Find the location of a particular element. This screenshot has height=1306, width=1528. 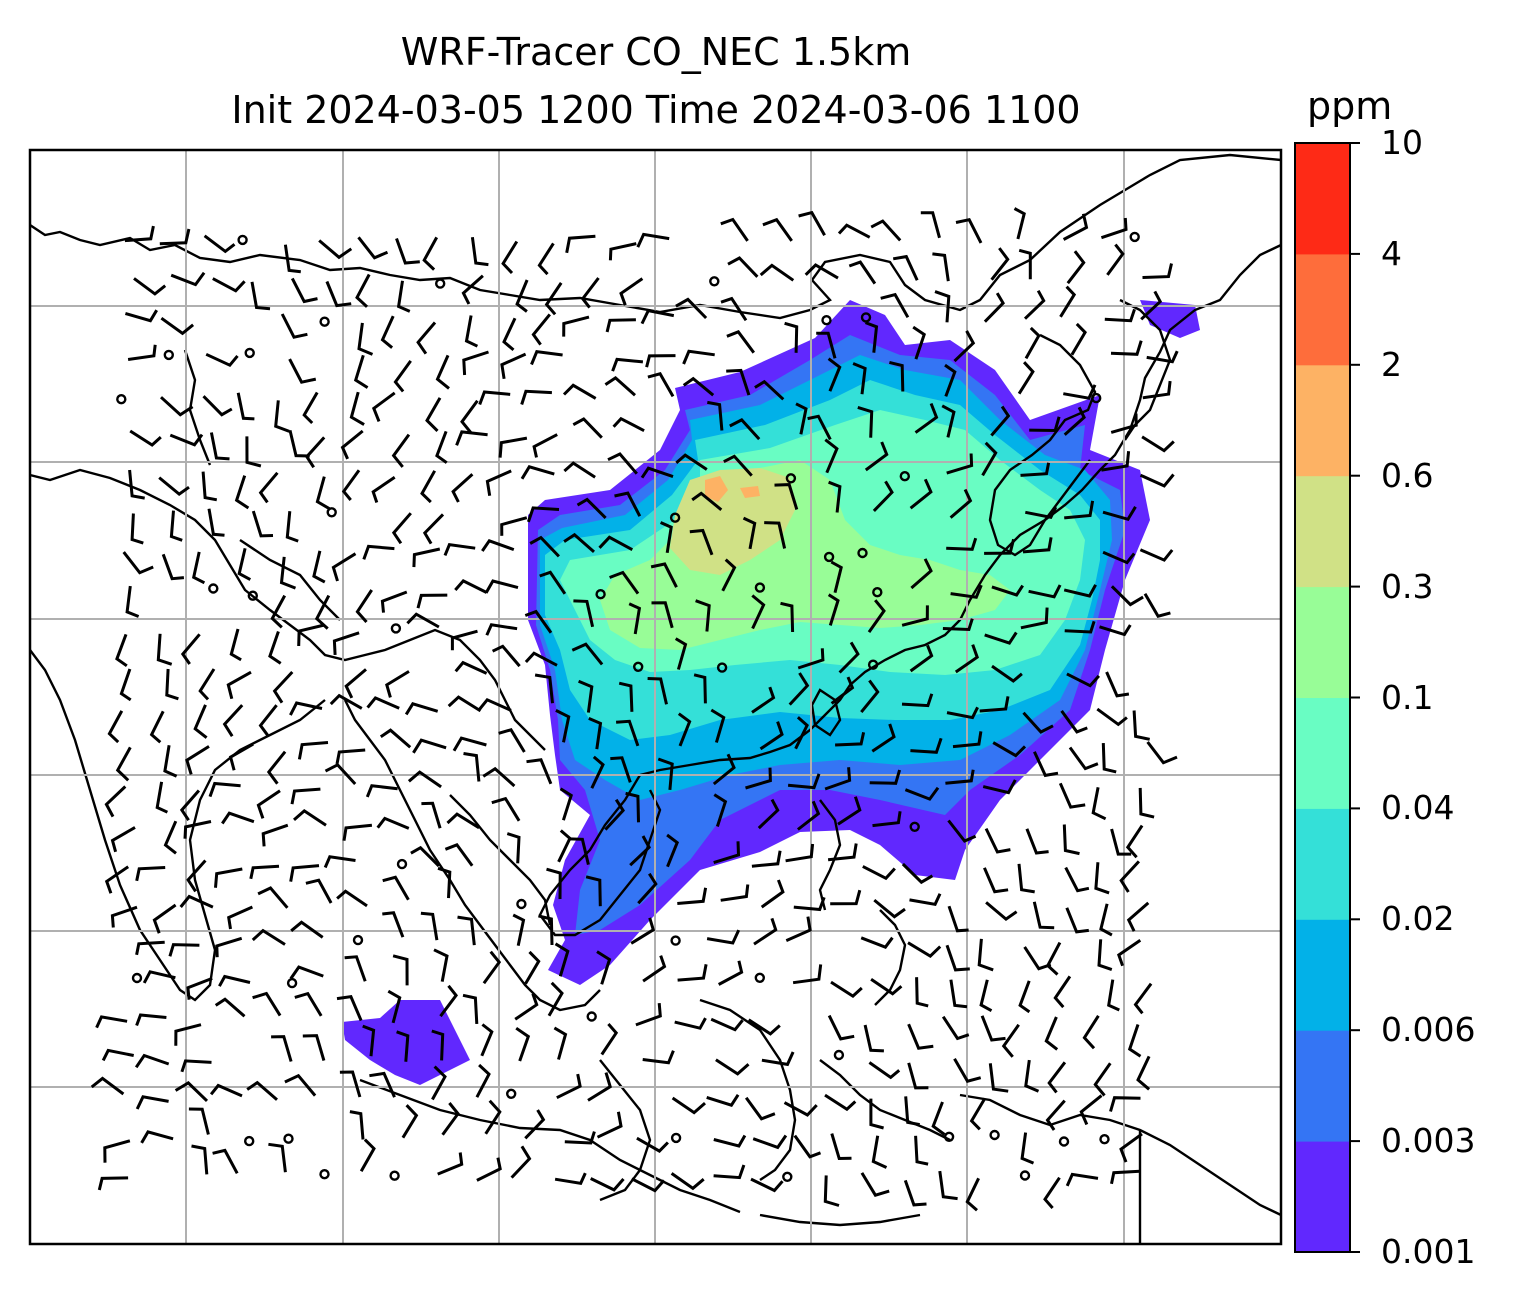

colorbar-tick-label: 10 is located at coordinates (1402, 142).